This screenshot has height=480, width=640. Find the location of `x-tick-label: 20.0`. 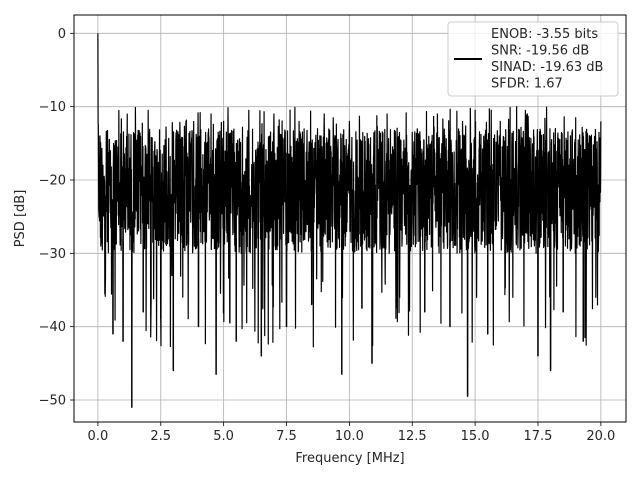

x-tick-label: 20.0 is located at coordinates (600, 436).